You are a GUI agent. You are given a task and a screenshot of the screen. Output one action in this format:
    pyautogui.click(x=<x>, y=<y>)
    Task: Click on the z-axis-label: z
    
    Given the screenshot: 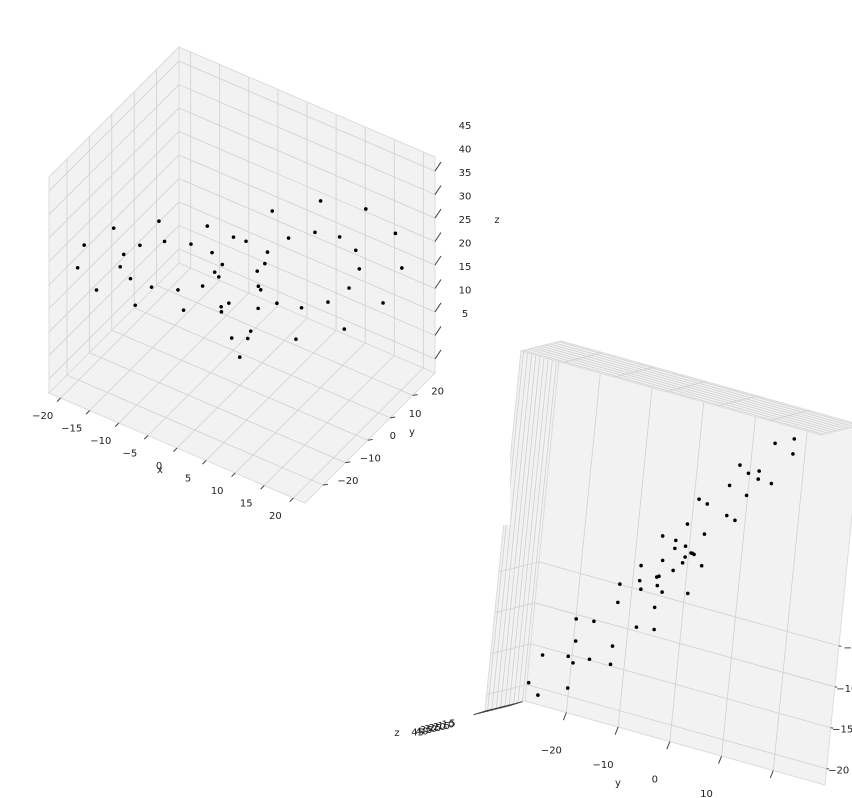 What is the action you would take?
    pyautogui.click(x=496, y=220)
    